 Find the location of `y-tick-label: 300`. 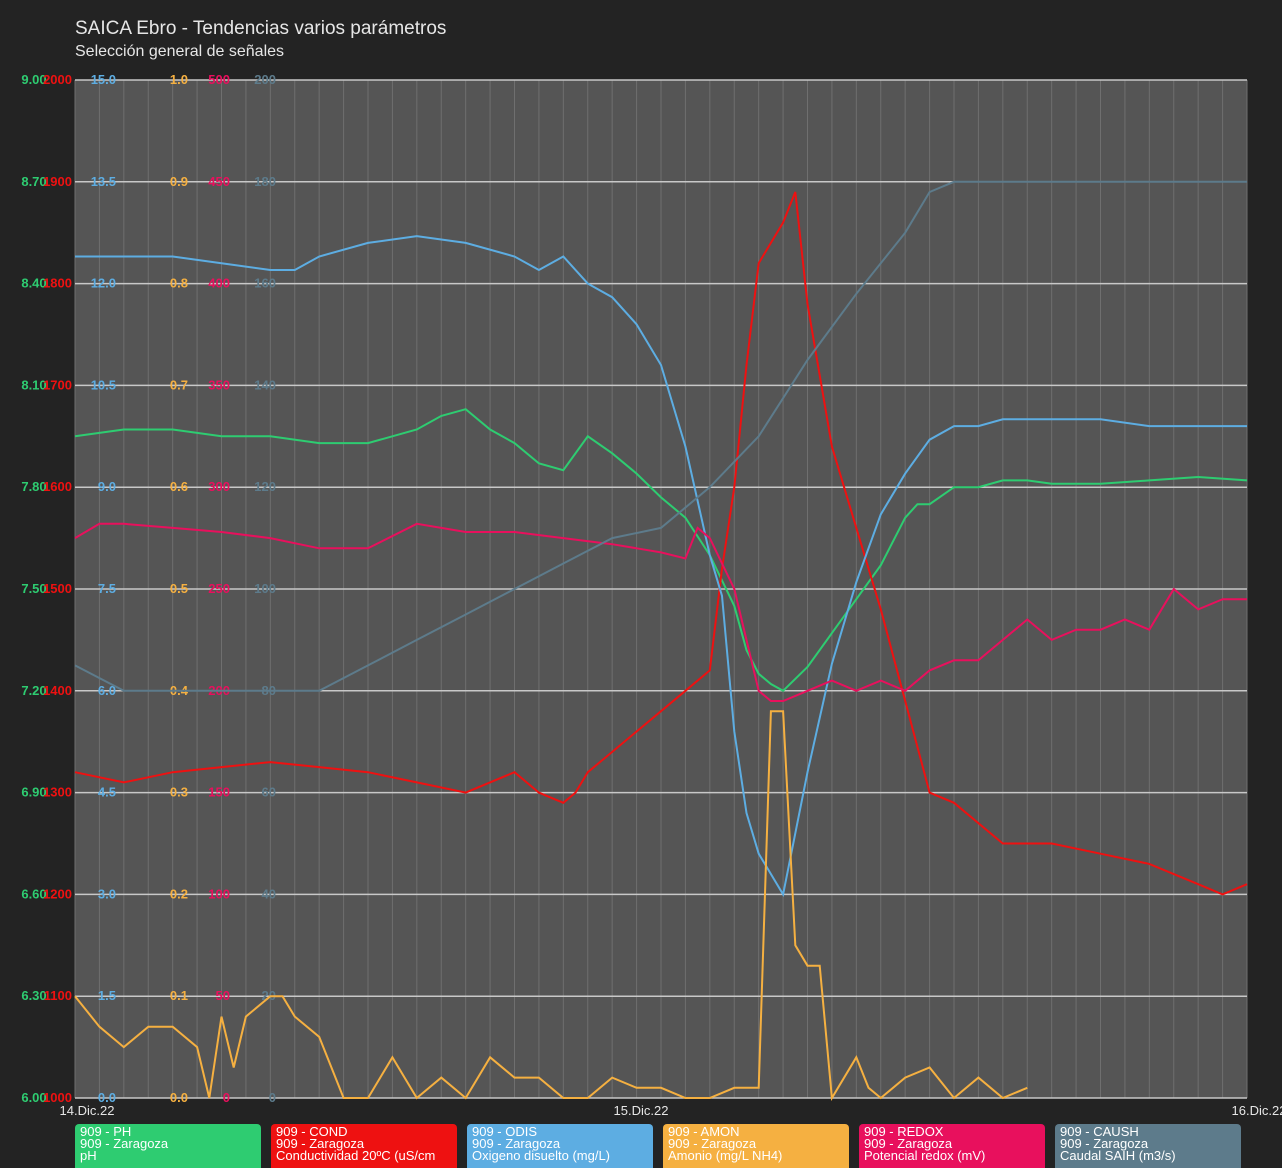

y-tick-label: 300 is located at coordinates (219, 486).